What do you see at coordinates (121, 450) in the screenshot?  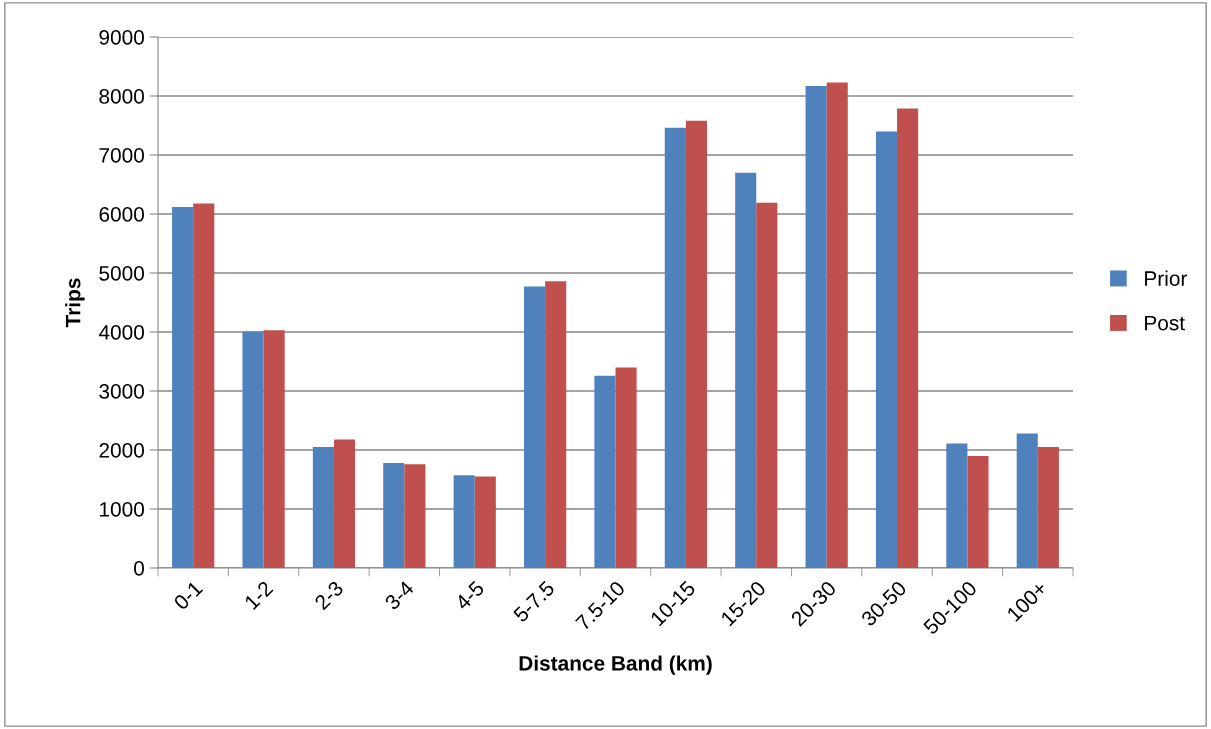 I see `y-tick-label: 2000` at bounding box center [121, 450].